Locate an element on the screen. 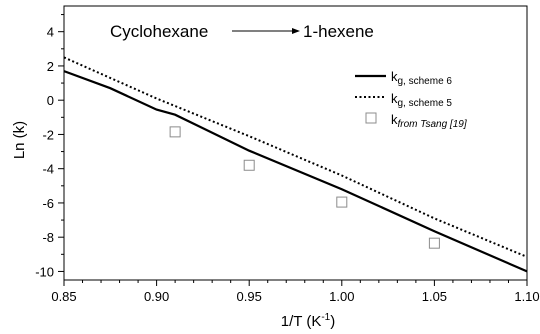 Image resolution: width=540 pixels, height=334 pixels. legend-label-scheme5-main: k is located at coordinates (394, 98).